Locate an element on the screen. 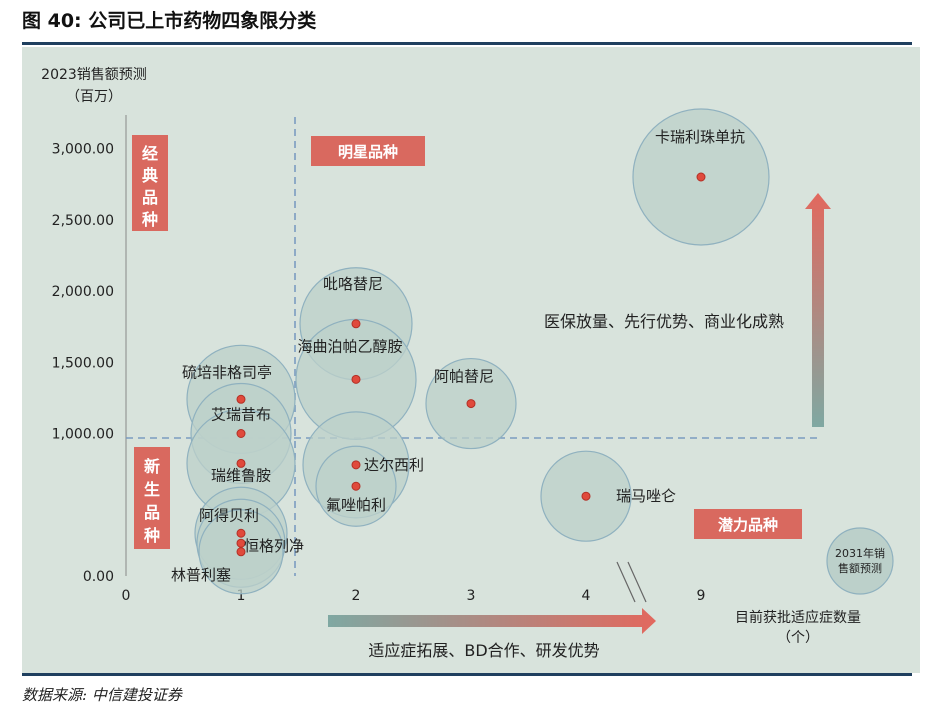 This screenshot has width=934, height=720. y-tick-label: 0.00 is located at coordinates (98, 577).